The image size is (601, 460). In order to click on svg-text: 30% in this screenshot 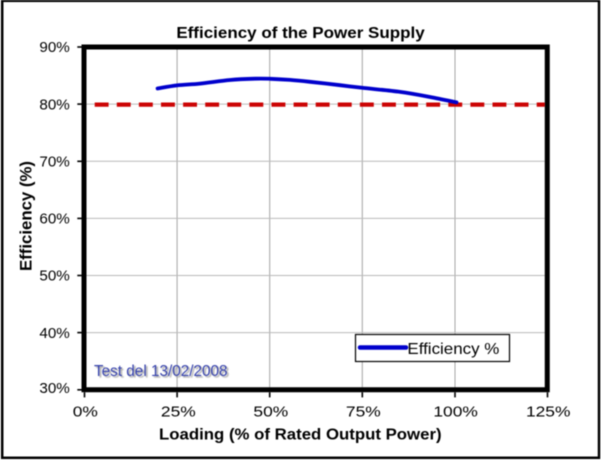, I will do `click(54, 388)`.